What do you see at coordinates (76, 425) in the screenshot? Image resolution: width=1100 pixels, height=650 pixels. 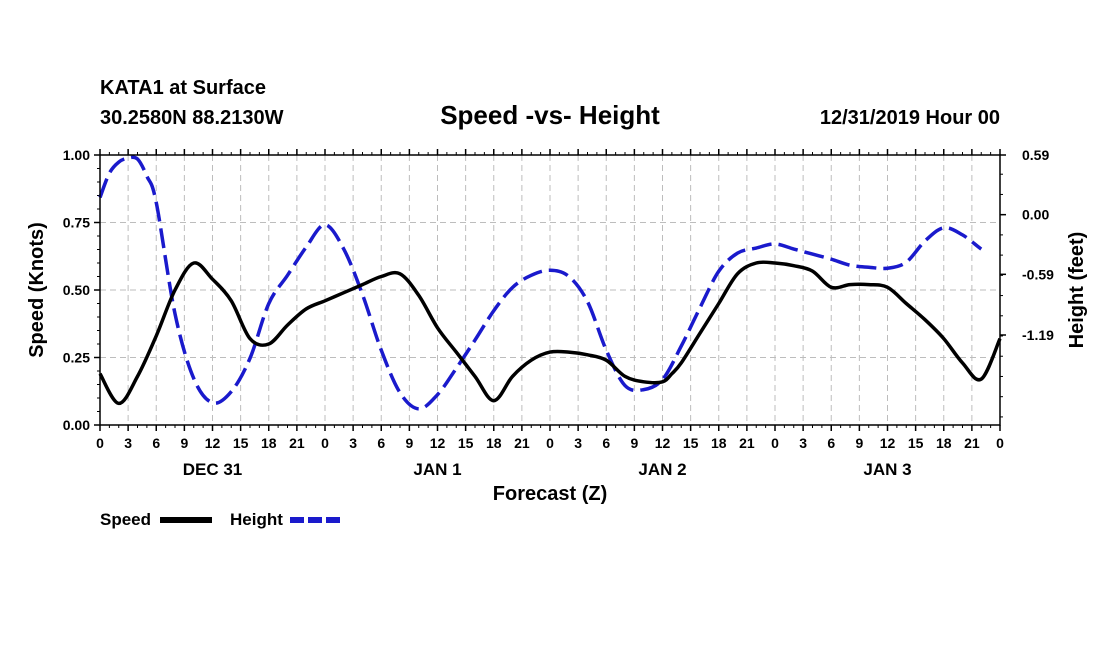 I see `left-tick-label: 0.00` at bounding box center [76, 425].